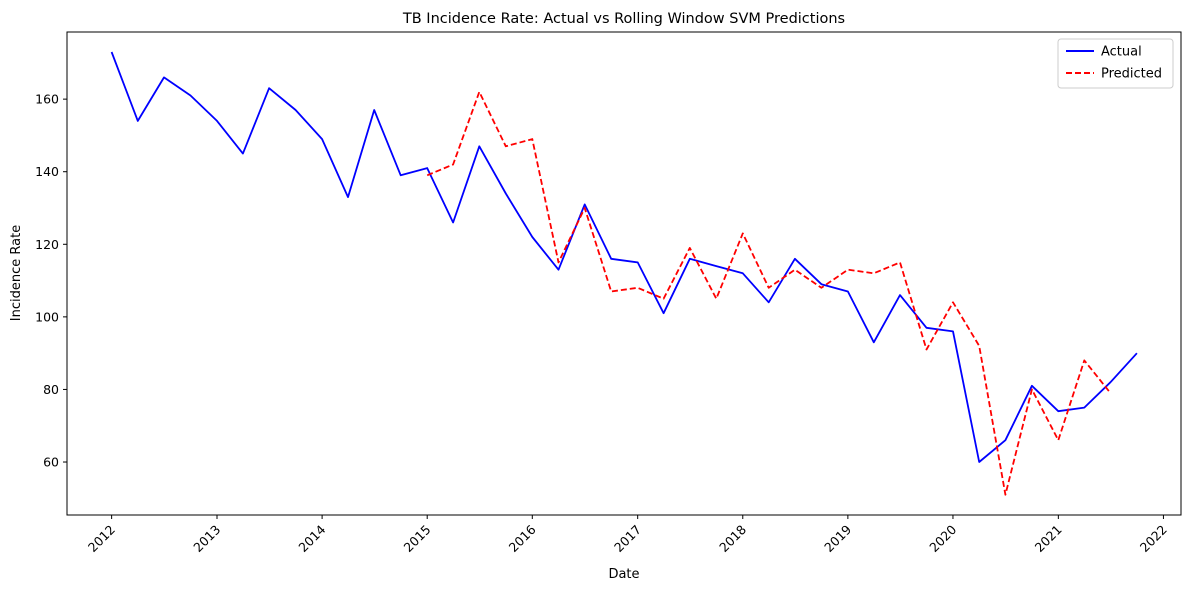 This screenshot has height=590, width=1189. Describe the element at coordinates (732, 538) in the screenshot. I see `x-tick-label: 2018` at that location.